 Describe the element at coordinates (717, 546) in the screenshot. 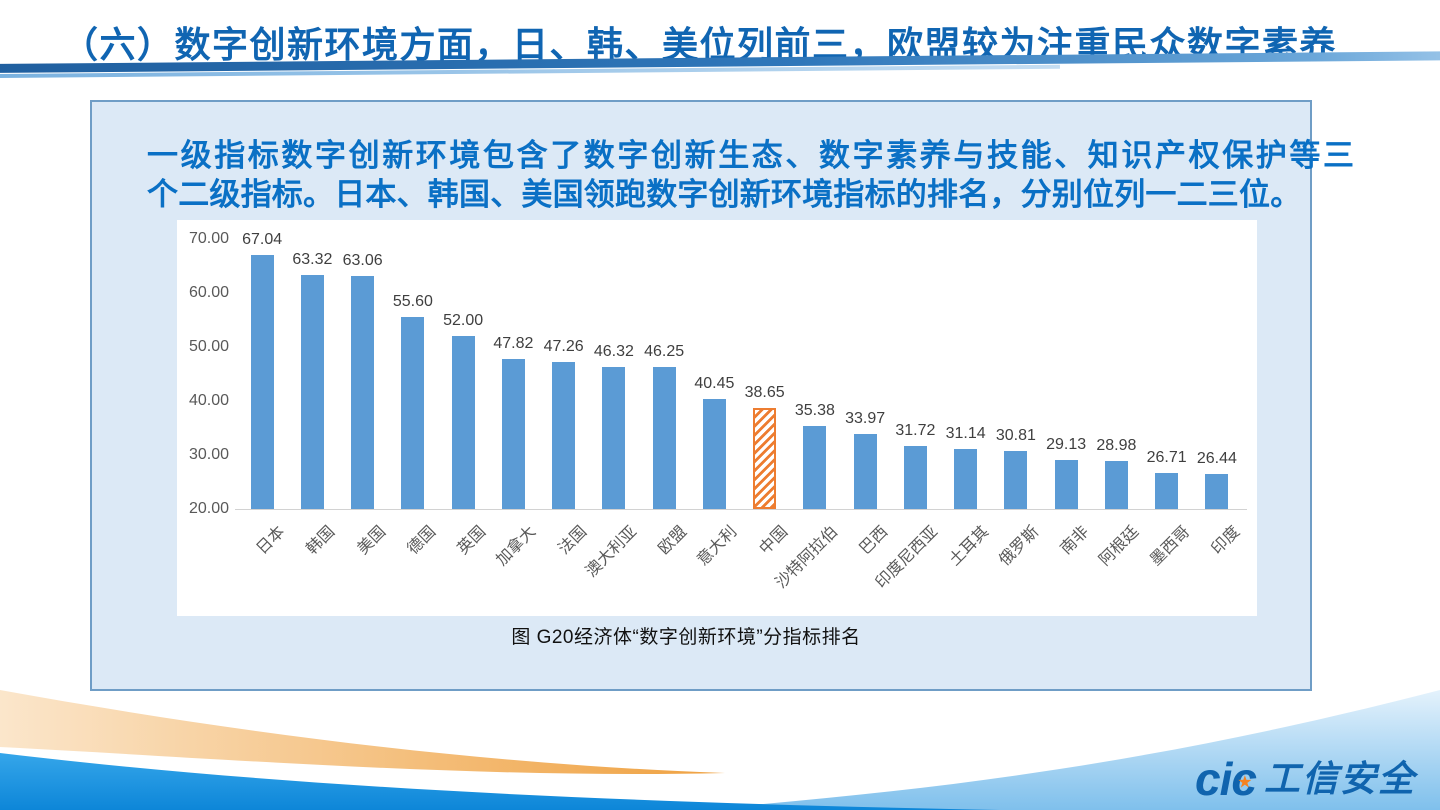

I see `category-label: 意大利` at that location.